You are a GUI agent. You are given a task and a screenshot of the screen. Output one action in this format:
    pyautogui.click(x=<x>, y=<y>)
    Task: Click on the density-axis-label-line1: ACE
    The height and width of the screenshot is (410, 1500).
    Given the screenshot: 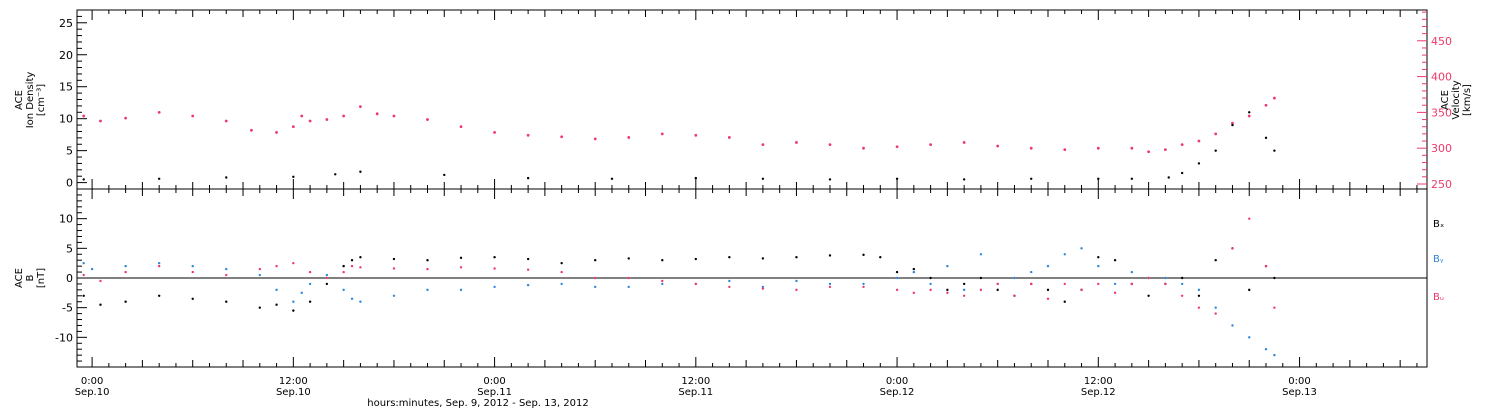 What is the action you would take?
    pyautogui.click(x=19, y=100)
    